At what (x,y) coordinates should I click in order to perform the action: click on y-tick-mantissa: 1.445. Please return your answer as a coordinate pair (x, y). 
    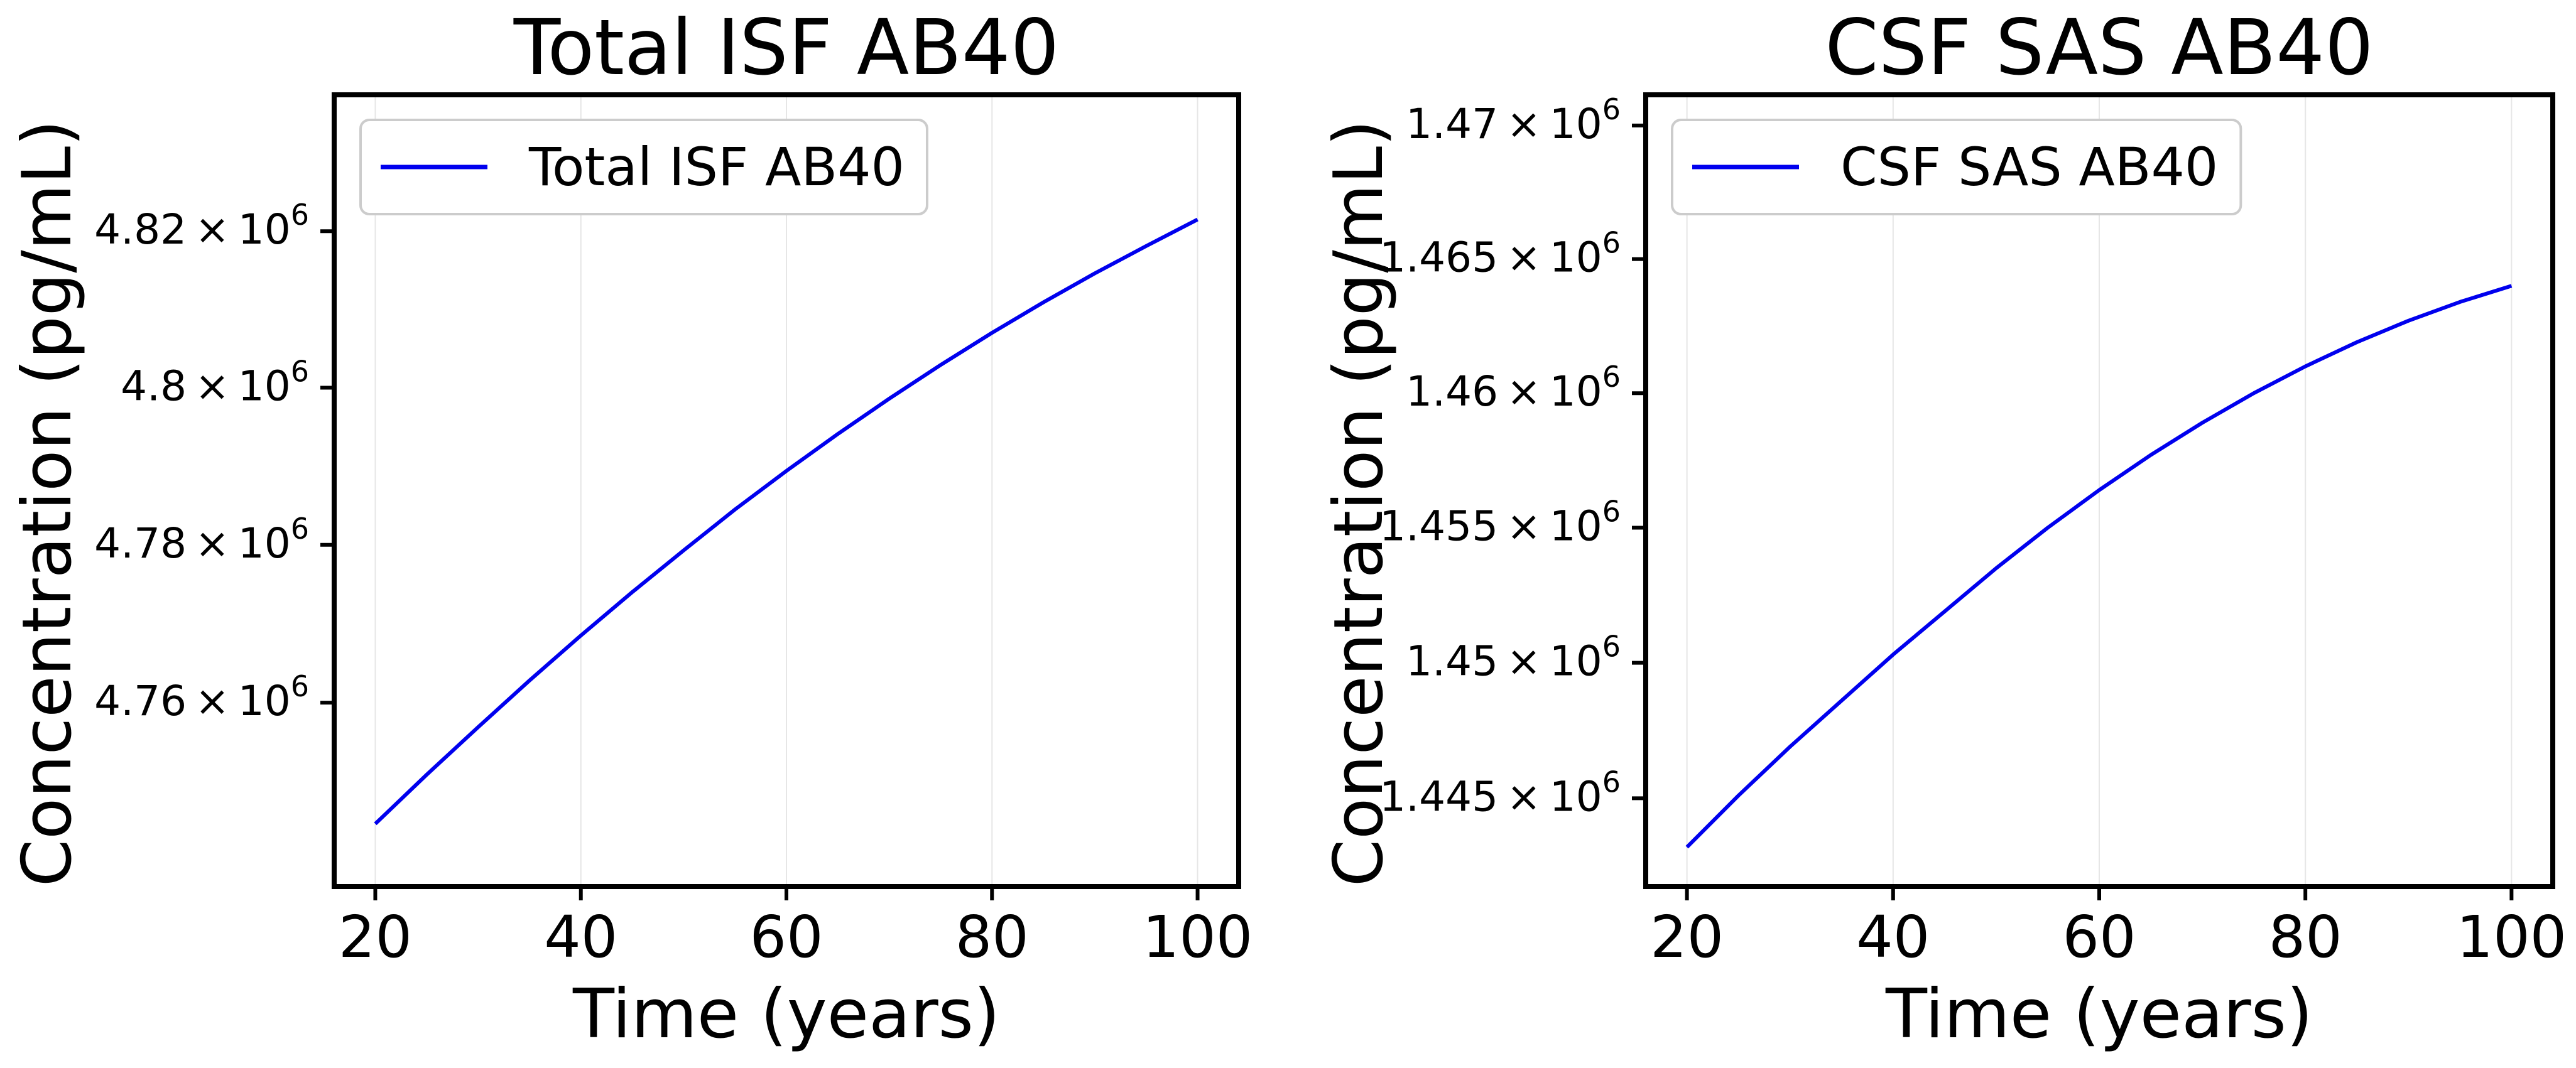
    Looking at the image, I should click on (1439, 796).